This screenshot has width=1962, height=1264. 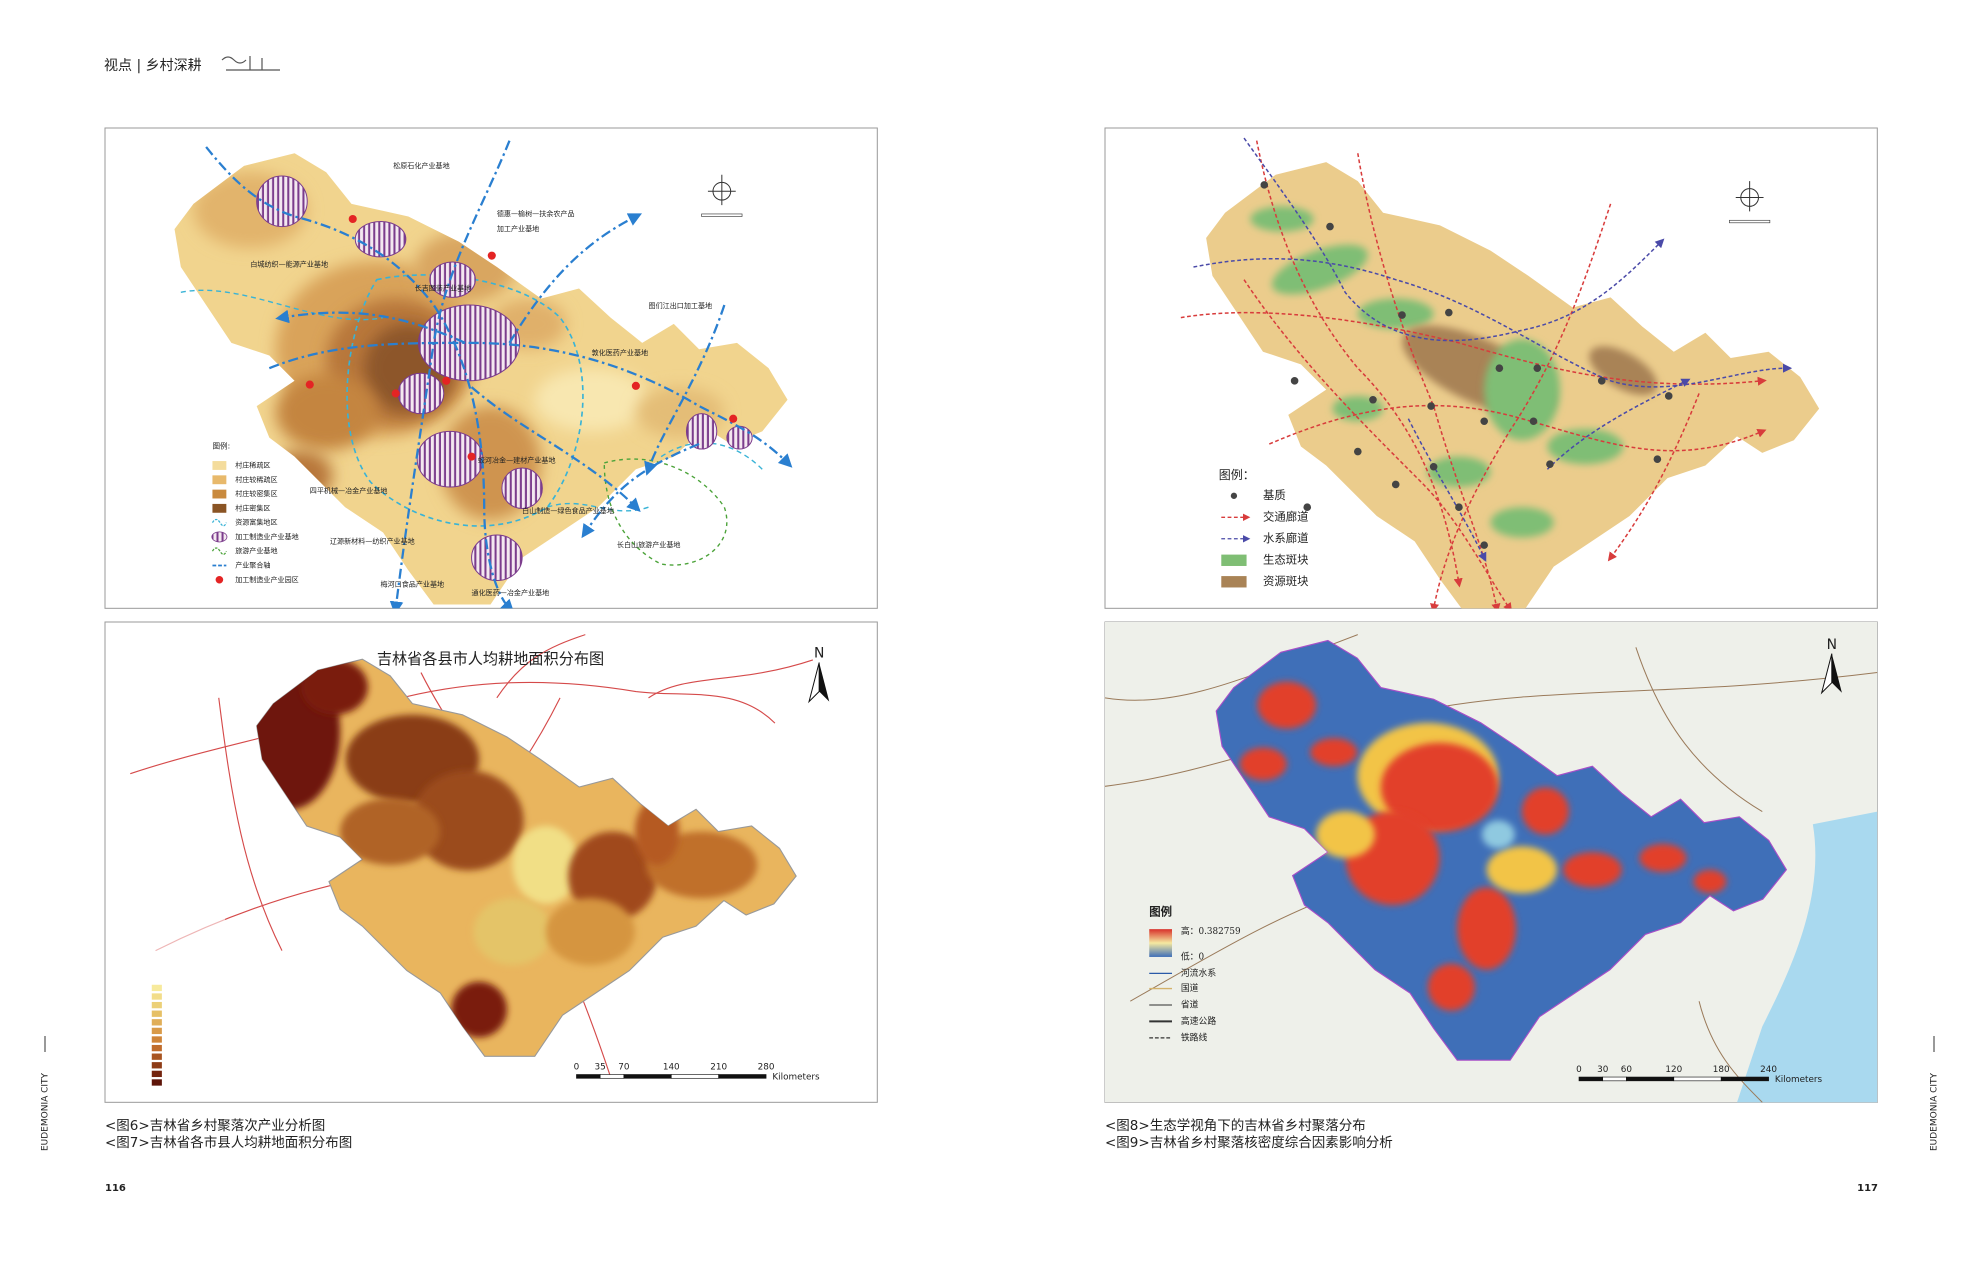 What do you see at coordinates (1673, 1070) in the screenshot?
I see `scale-label: 120` at bounding box center [1673, 1070].